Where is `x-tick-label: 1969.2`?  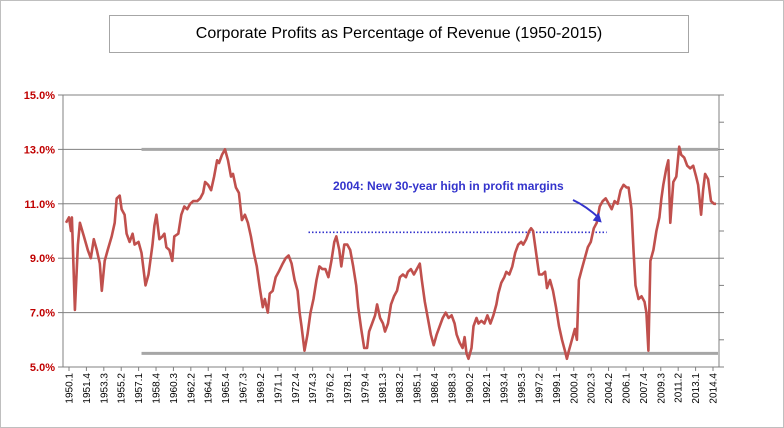
x-tick-label: 1969.2 is located at coordinates (261, 388).